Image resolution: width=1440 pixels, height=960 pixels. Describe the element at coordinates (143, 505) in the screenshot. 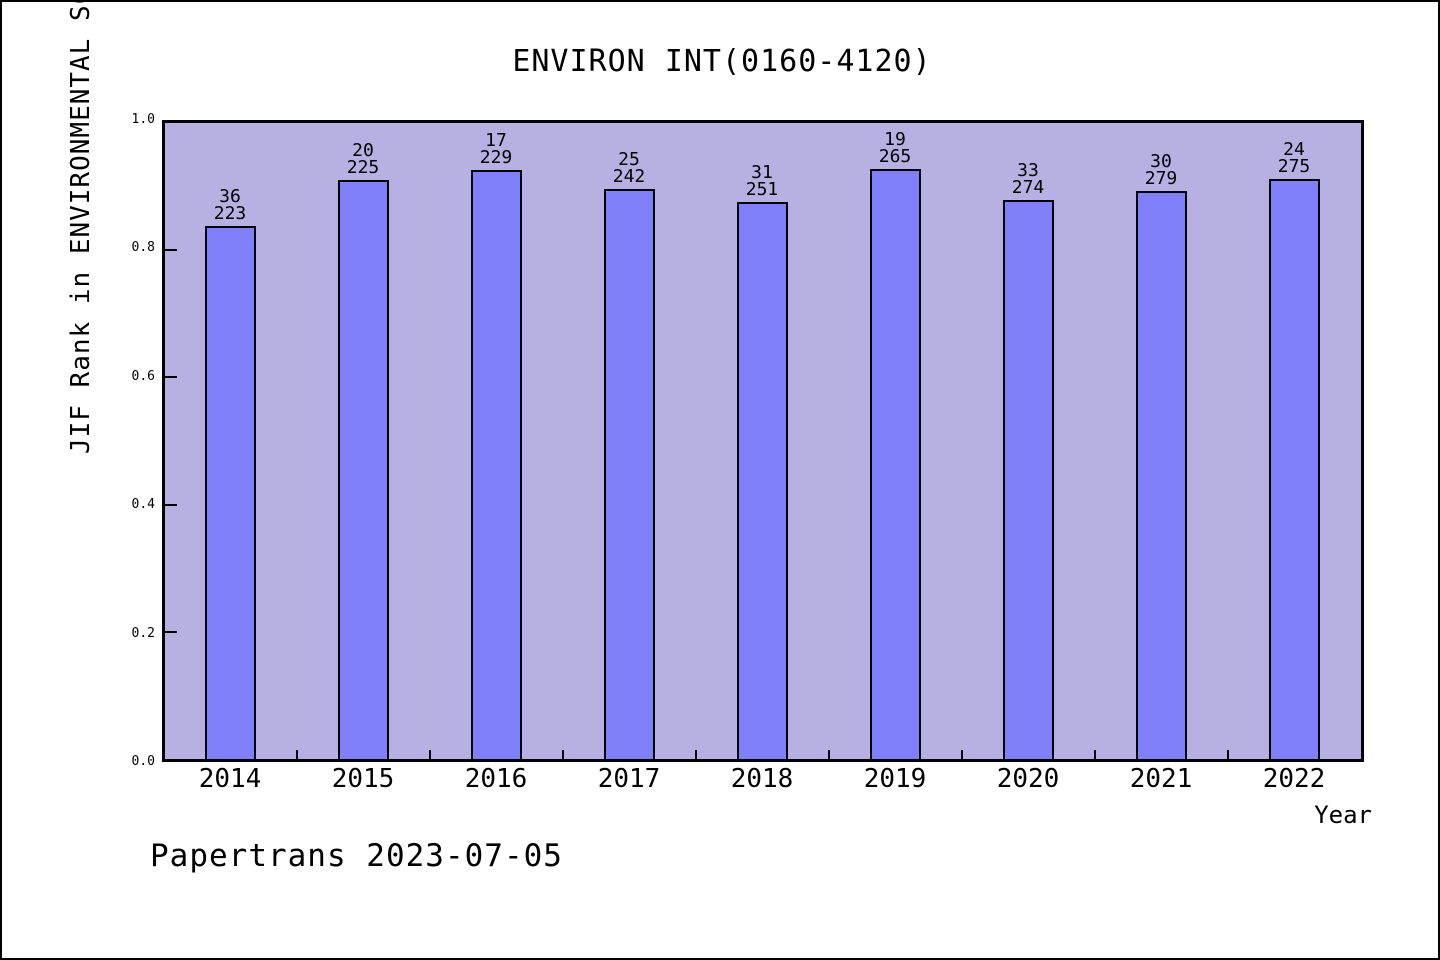

I see `y-tick-label-0.4: 0.4` at that location.